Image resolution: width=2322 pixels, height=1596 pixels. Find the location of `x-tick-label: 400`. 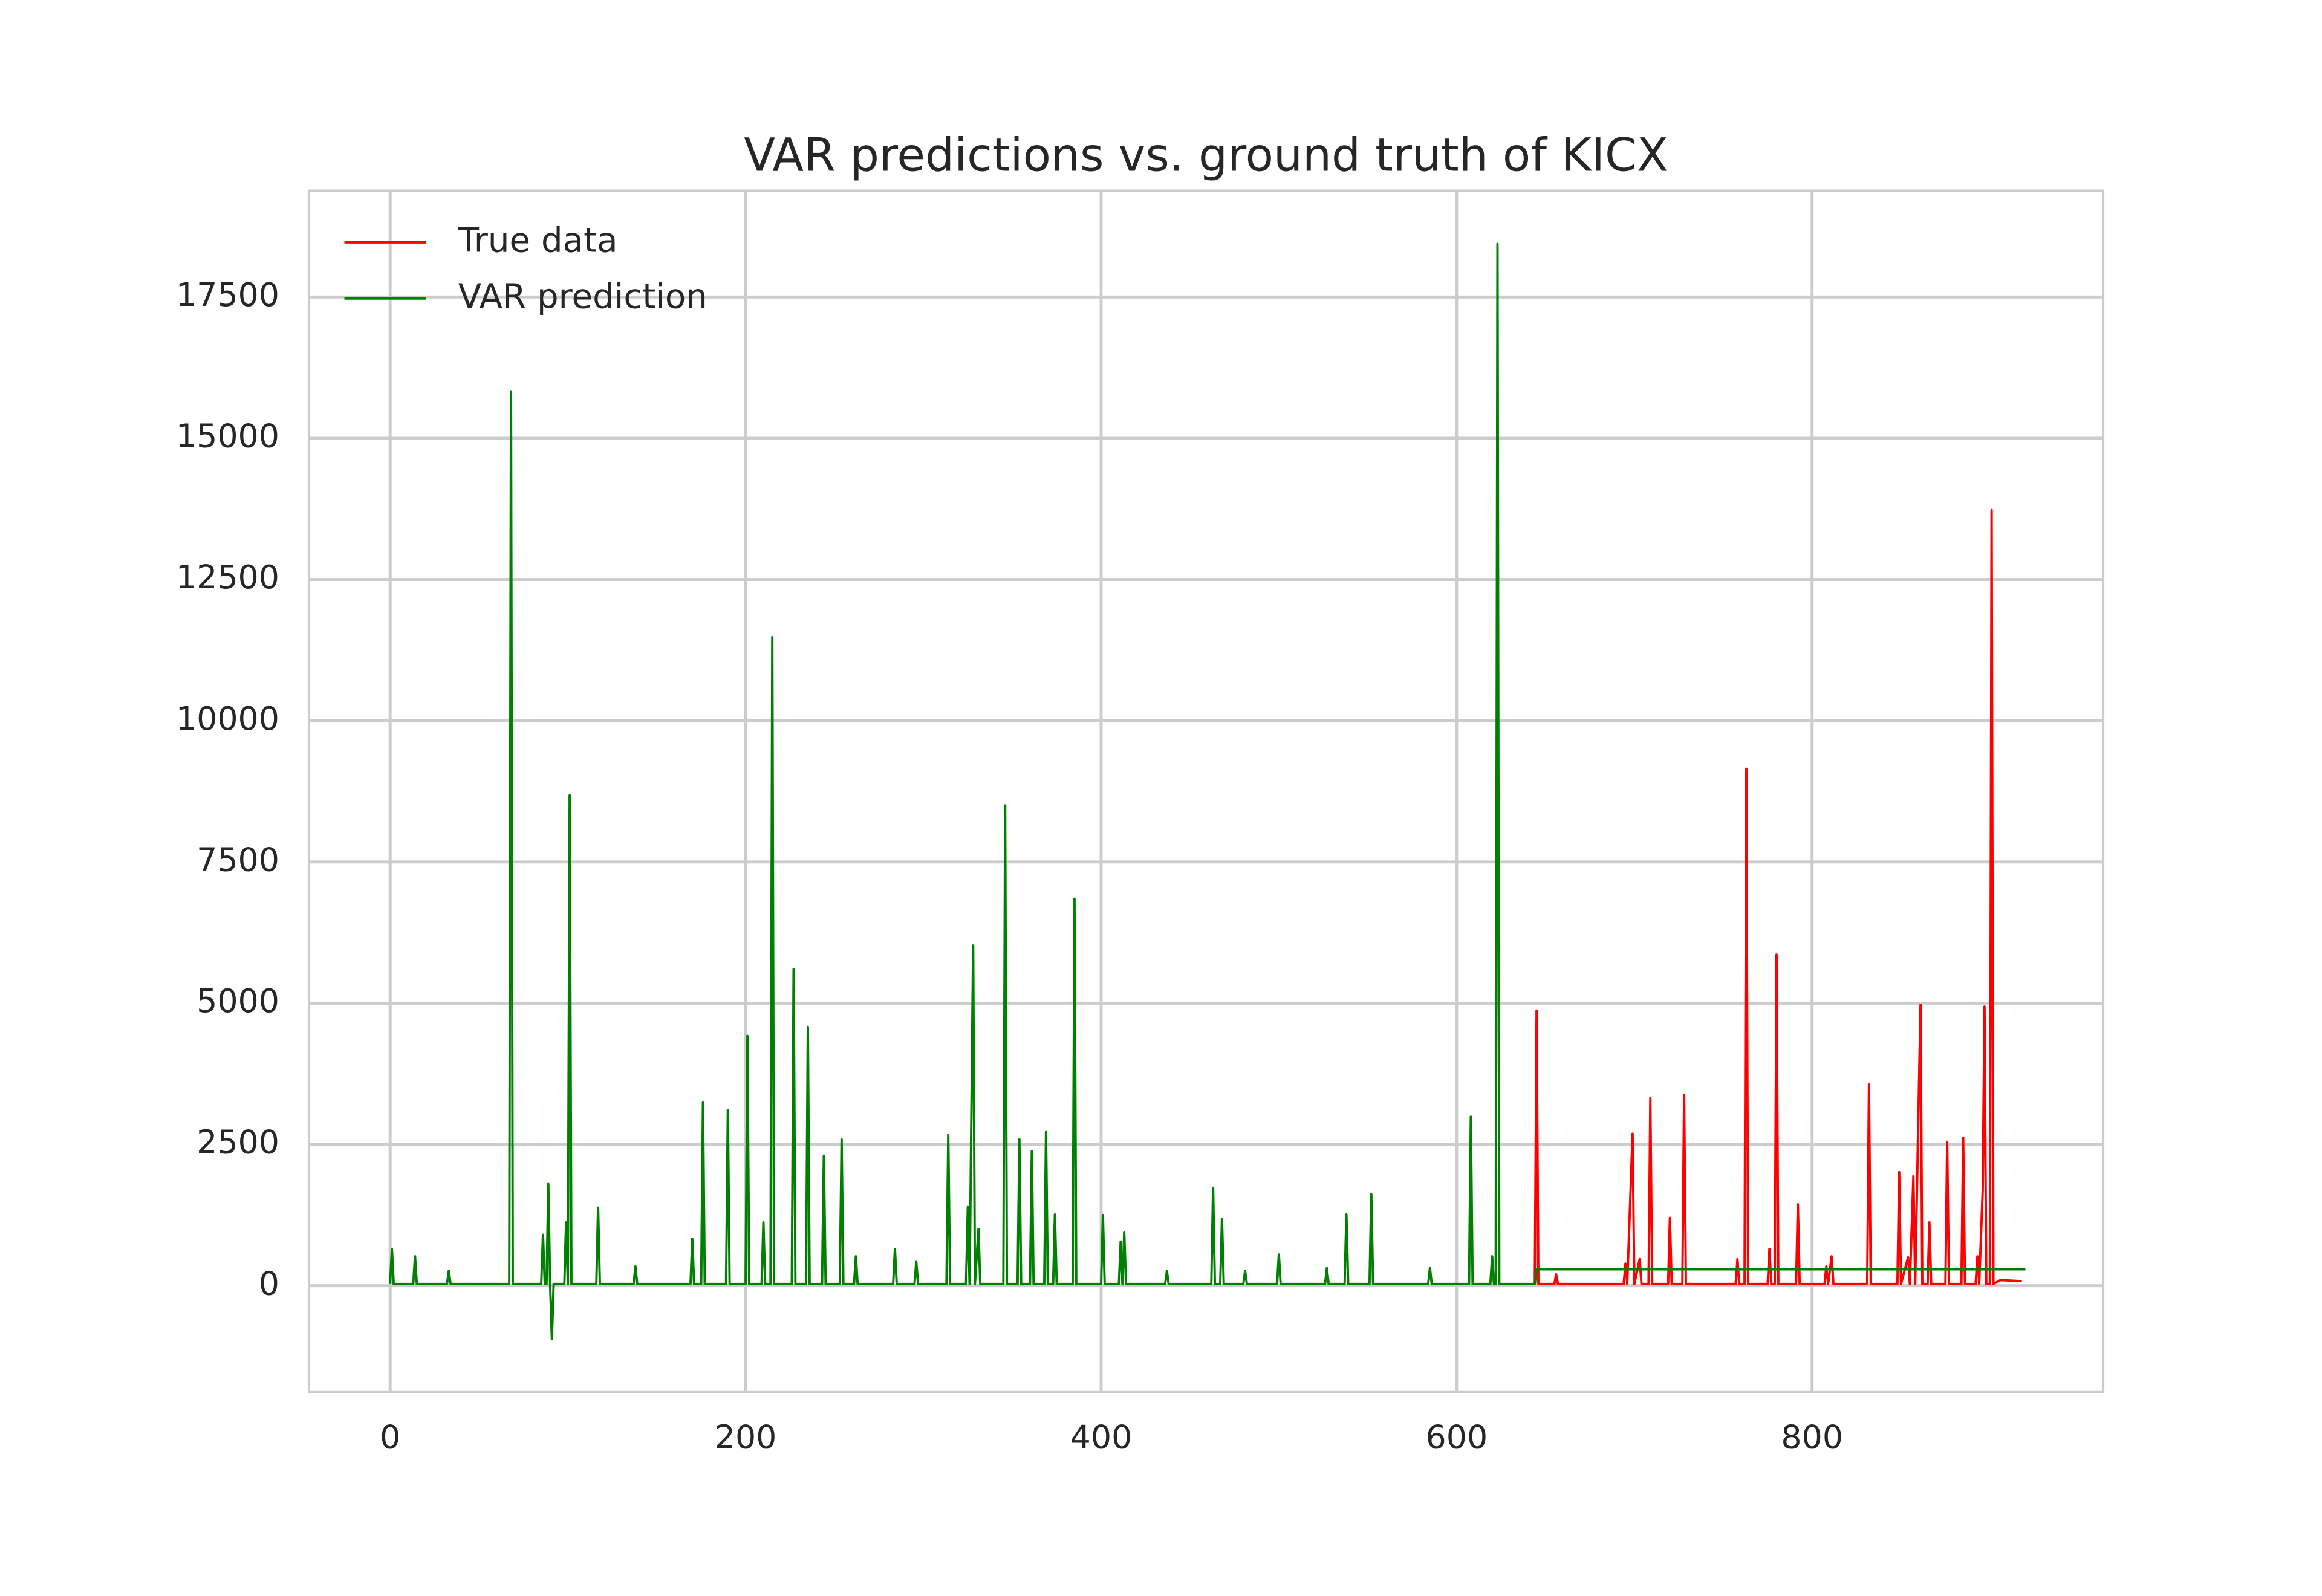

x-tick-label: 400 is located at coordinates (1101, 1437).